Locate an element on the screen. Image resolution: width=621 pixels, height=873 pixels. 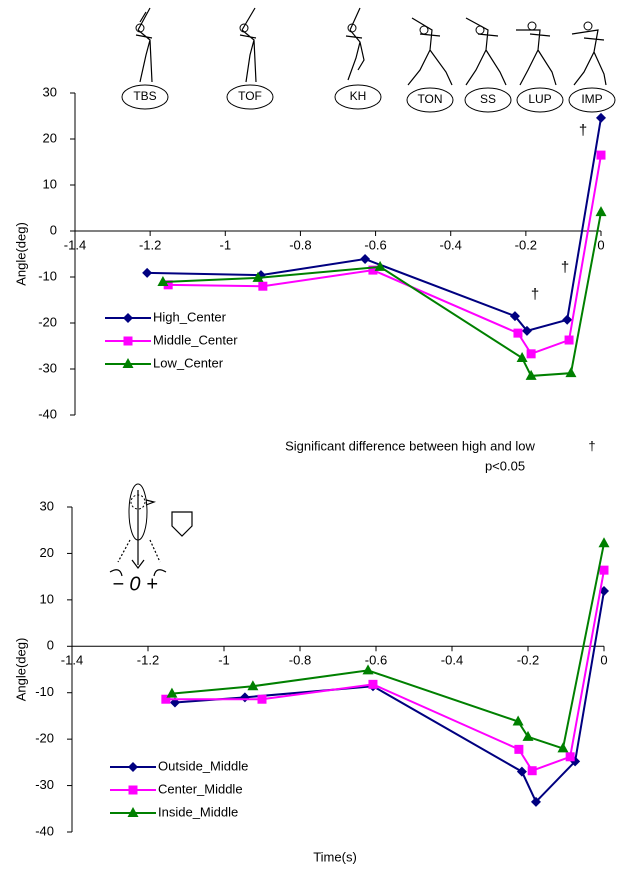
phase-label: TOF is located at coordinates (250, 96).